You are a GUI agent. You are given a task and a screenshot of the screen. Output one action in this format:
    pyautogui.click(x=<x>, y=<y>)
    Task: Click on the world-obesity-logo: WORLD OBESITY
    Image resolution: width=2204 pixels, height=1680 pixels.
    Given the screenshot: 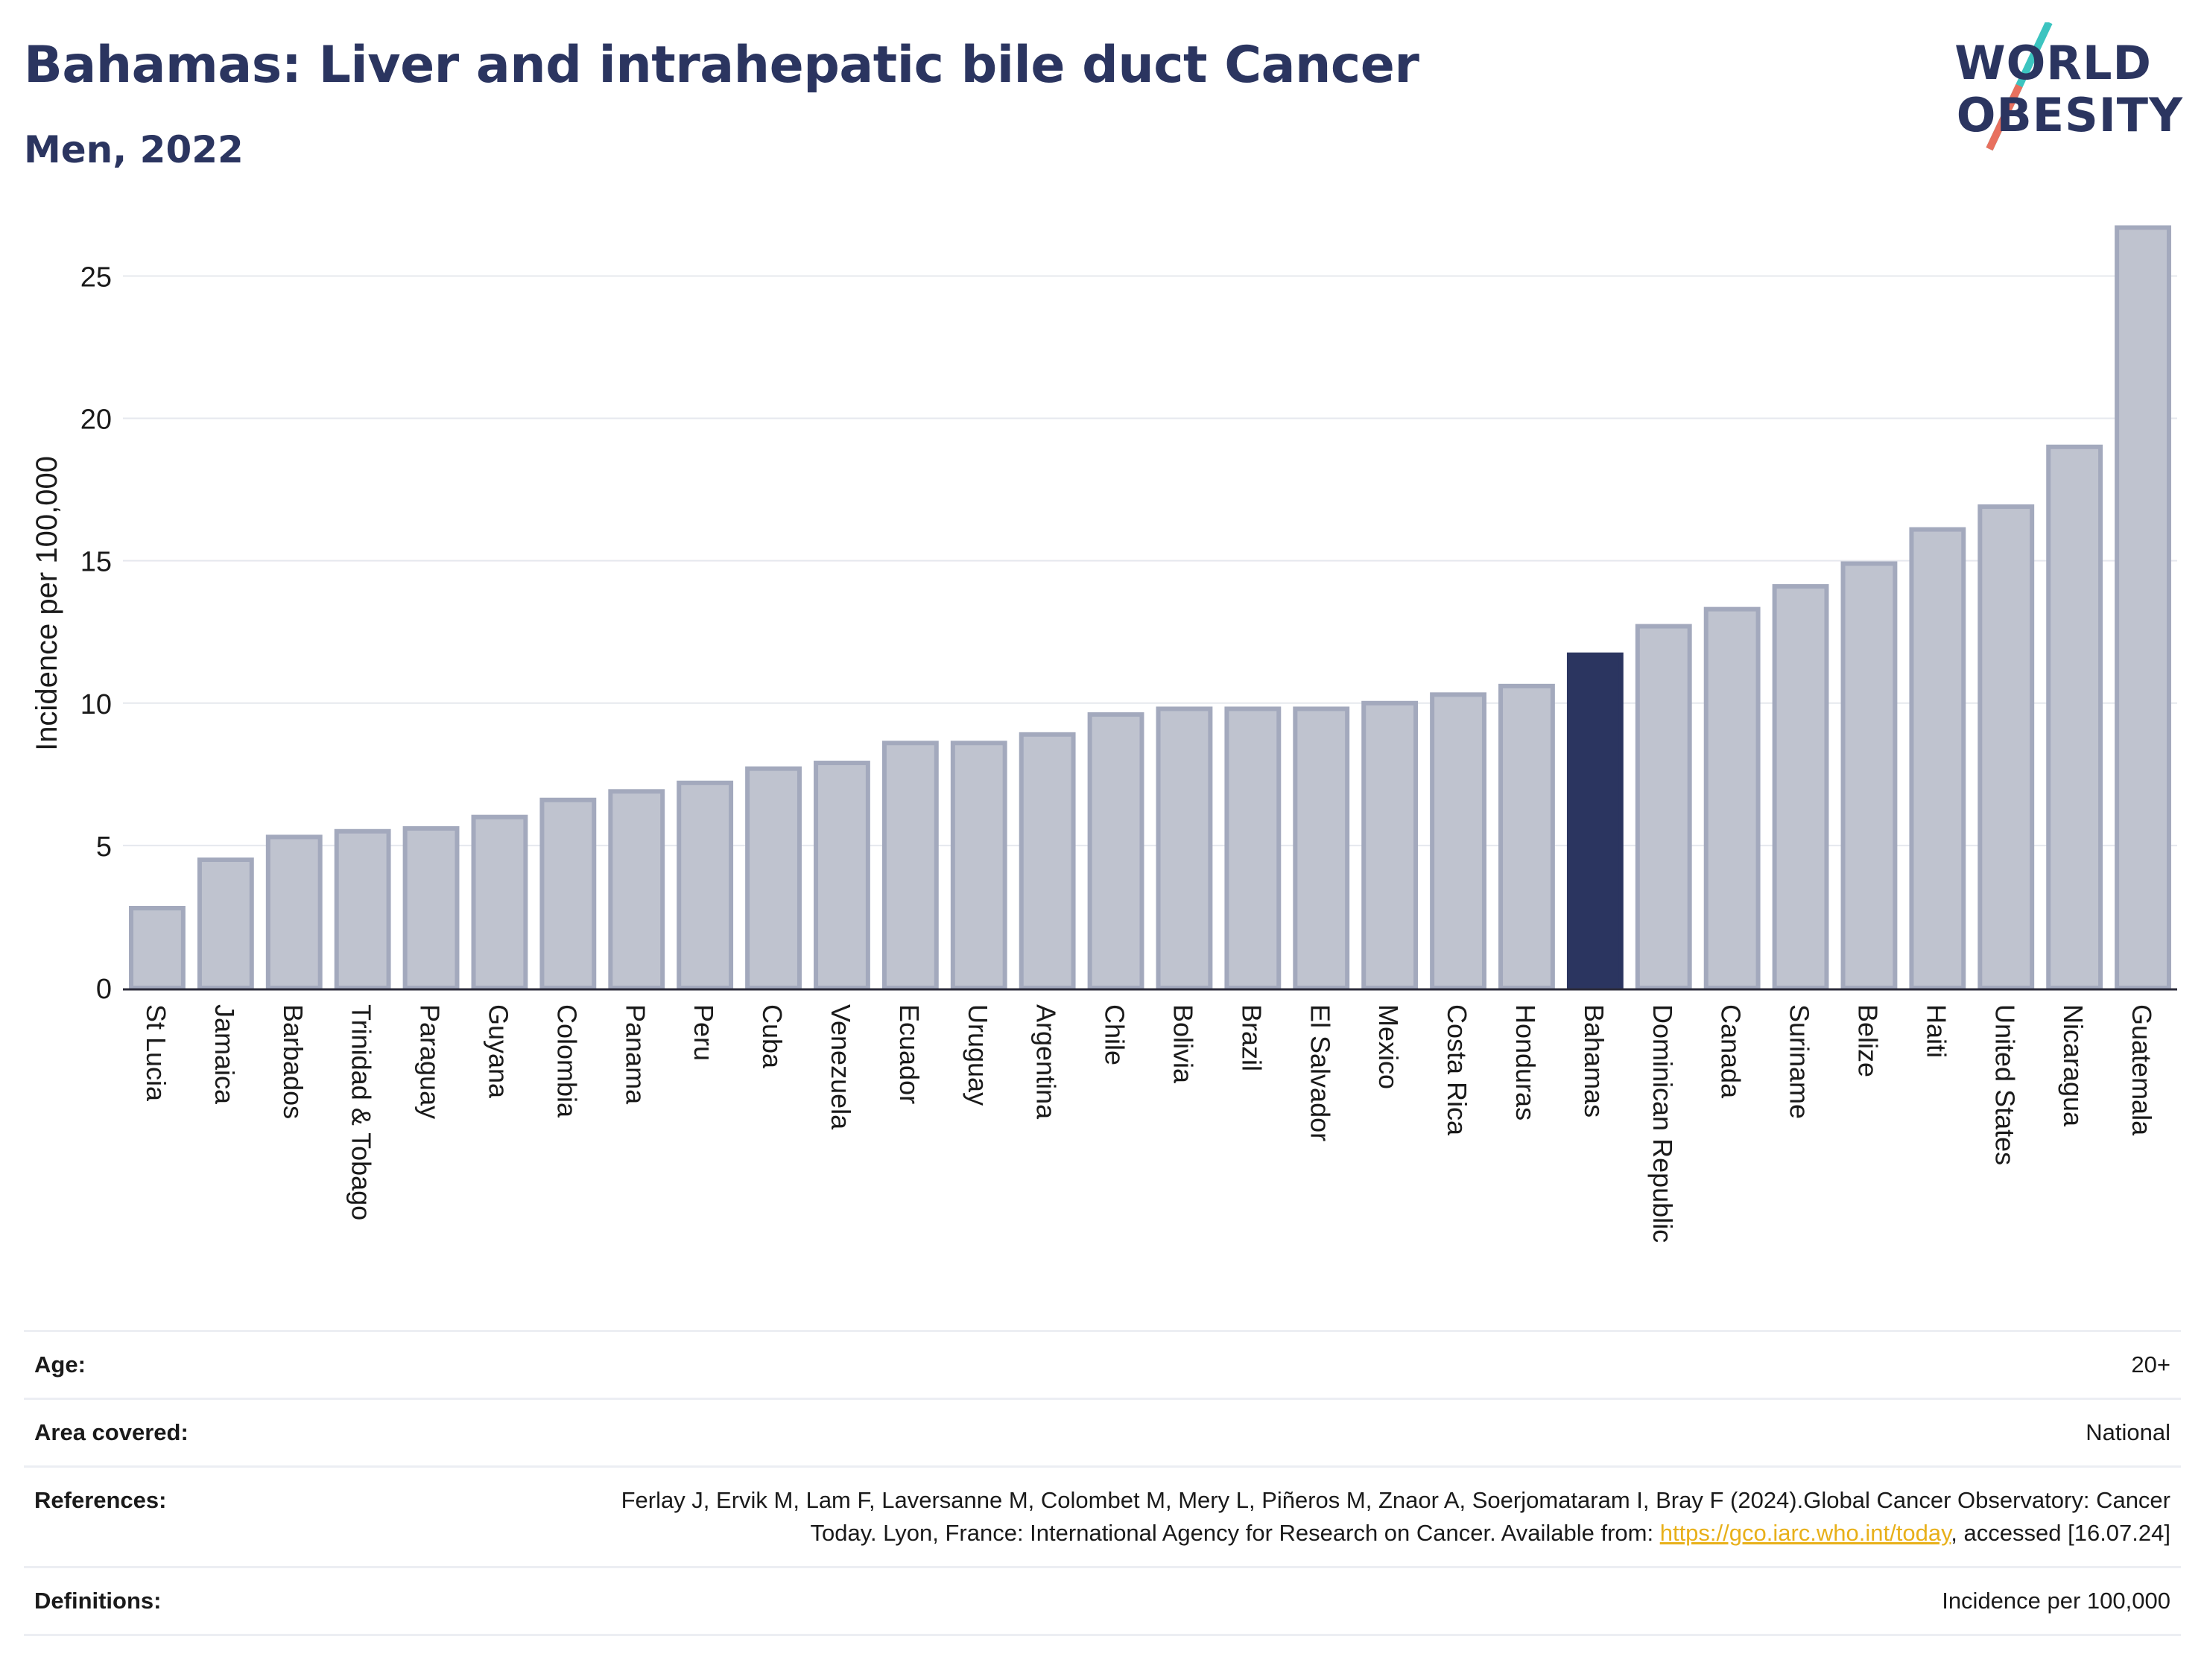 What is the action you would take?
    pyautogui.click(x=2064, y=89)
    